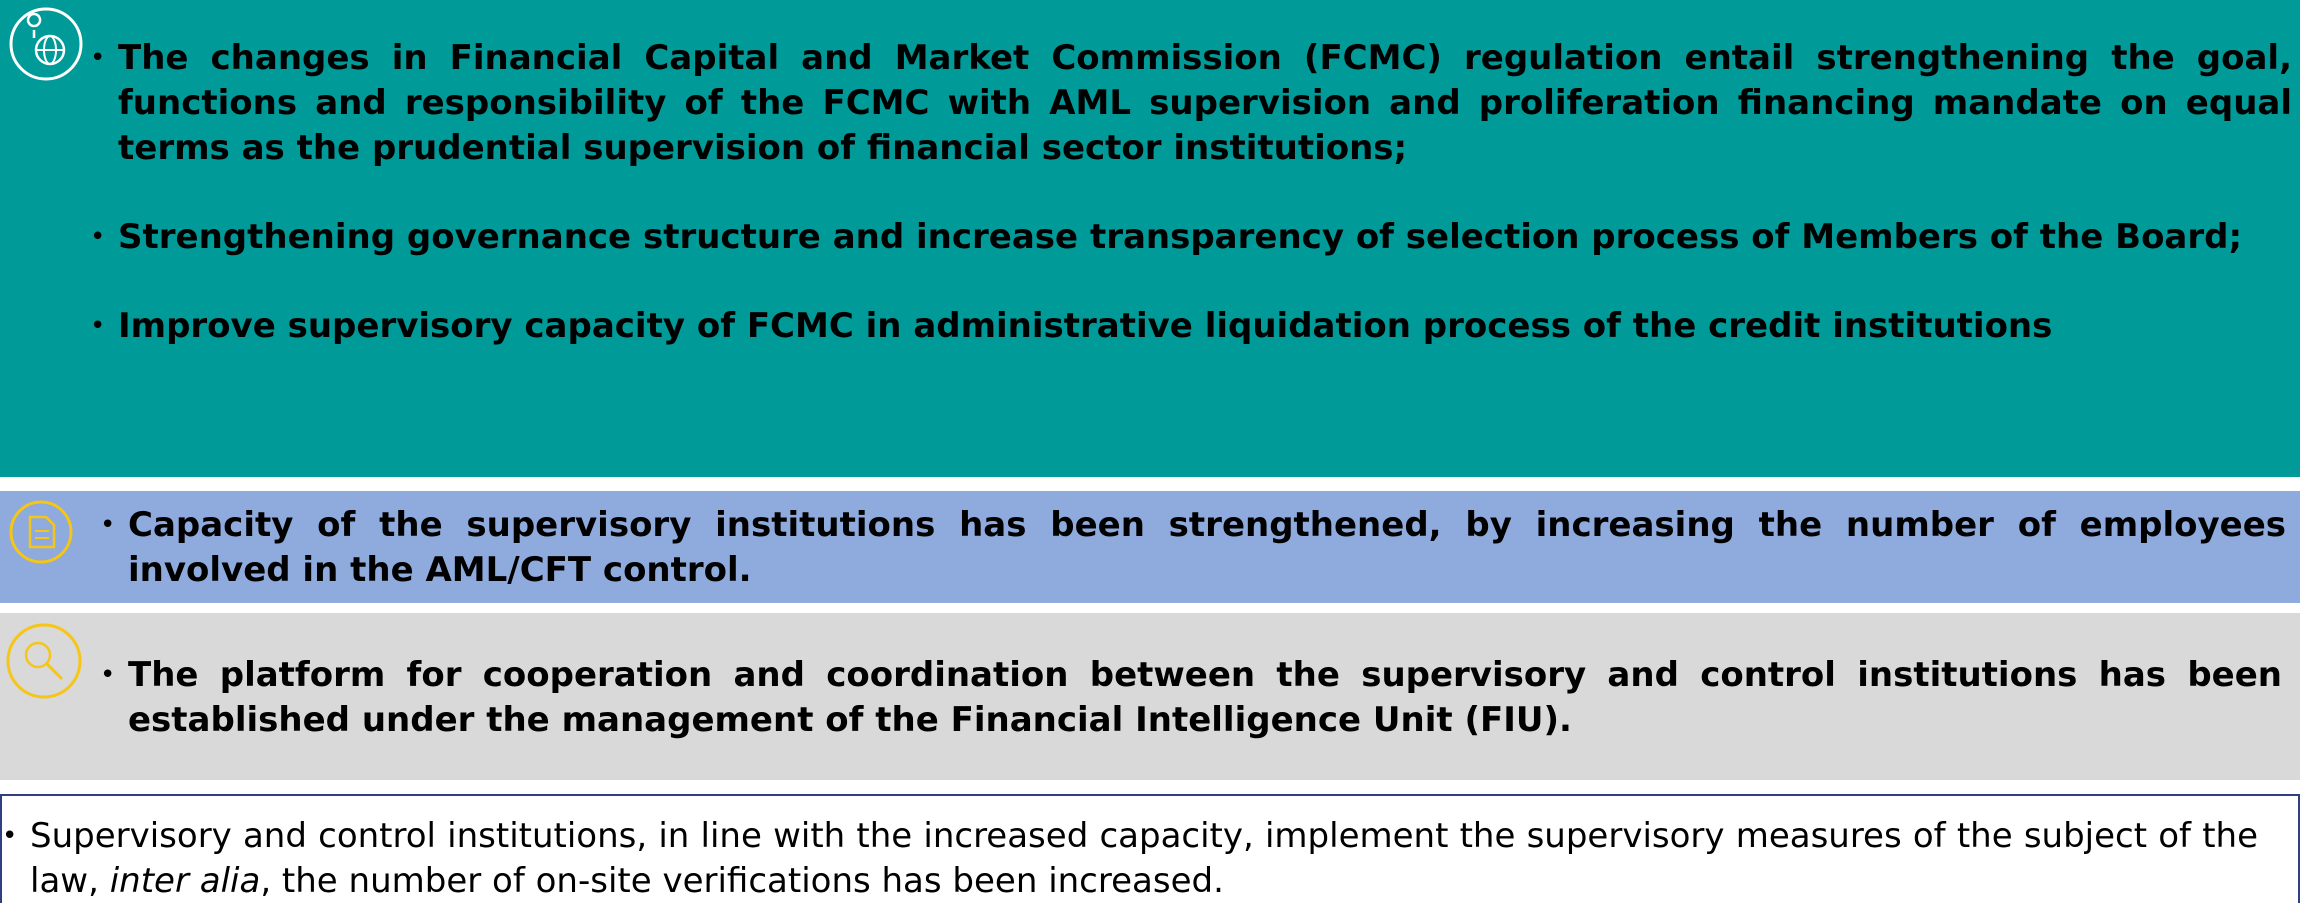  What do you see at coordinates (185, 881) in the screenshot?
I see `italic-text: inter alia` at bounding box center [185, 881].